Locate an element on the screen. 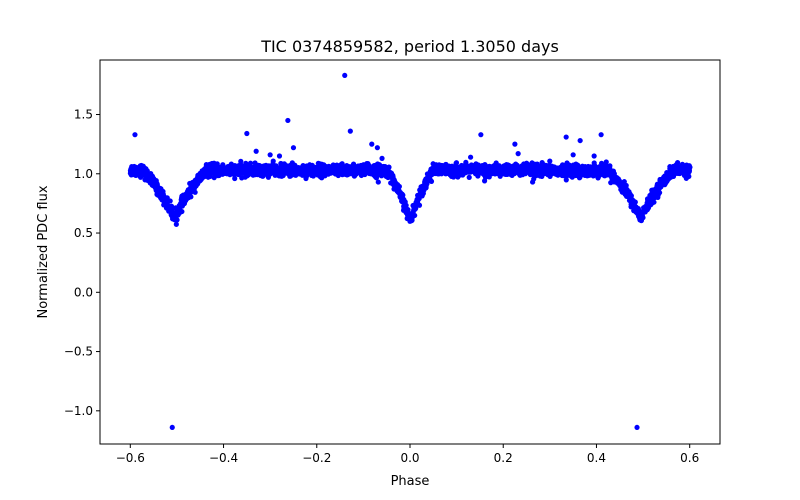 The height and width of the screenshot is (500, 800). y-axis-ticks: −1.0 −0.5 0.0 0.5 1.0 1.5 is located at coordinates (82, 263).